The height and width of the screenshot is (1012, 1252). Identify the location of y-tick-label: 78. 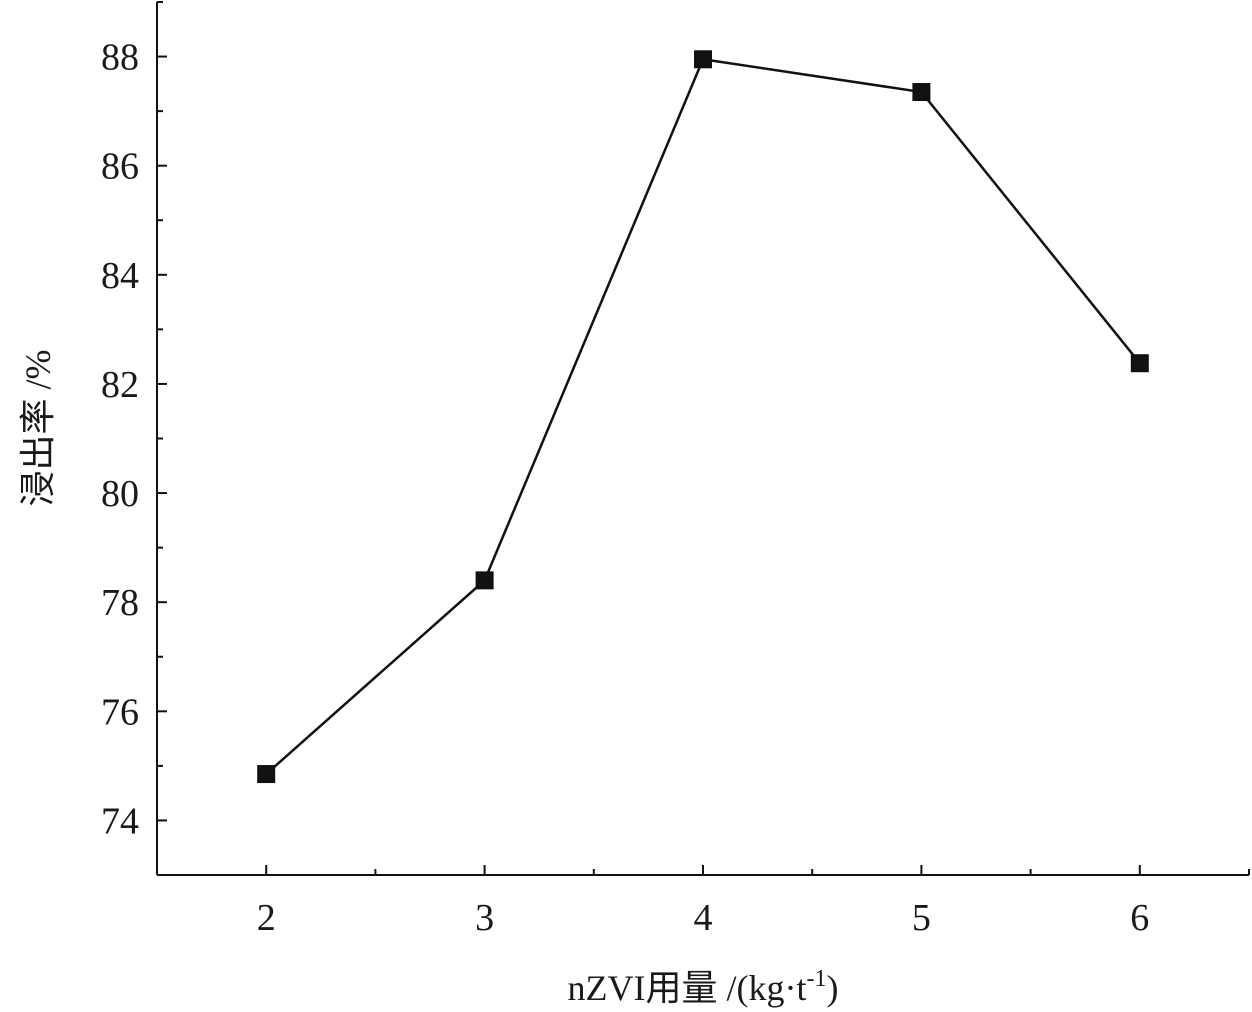
(120, 603).